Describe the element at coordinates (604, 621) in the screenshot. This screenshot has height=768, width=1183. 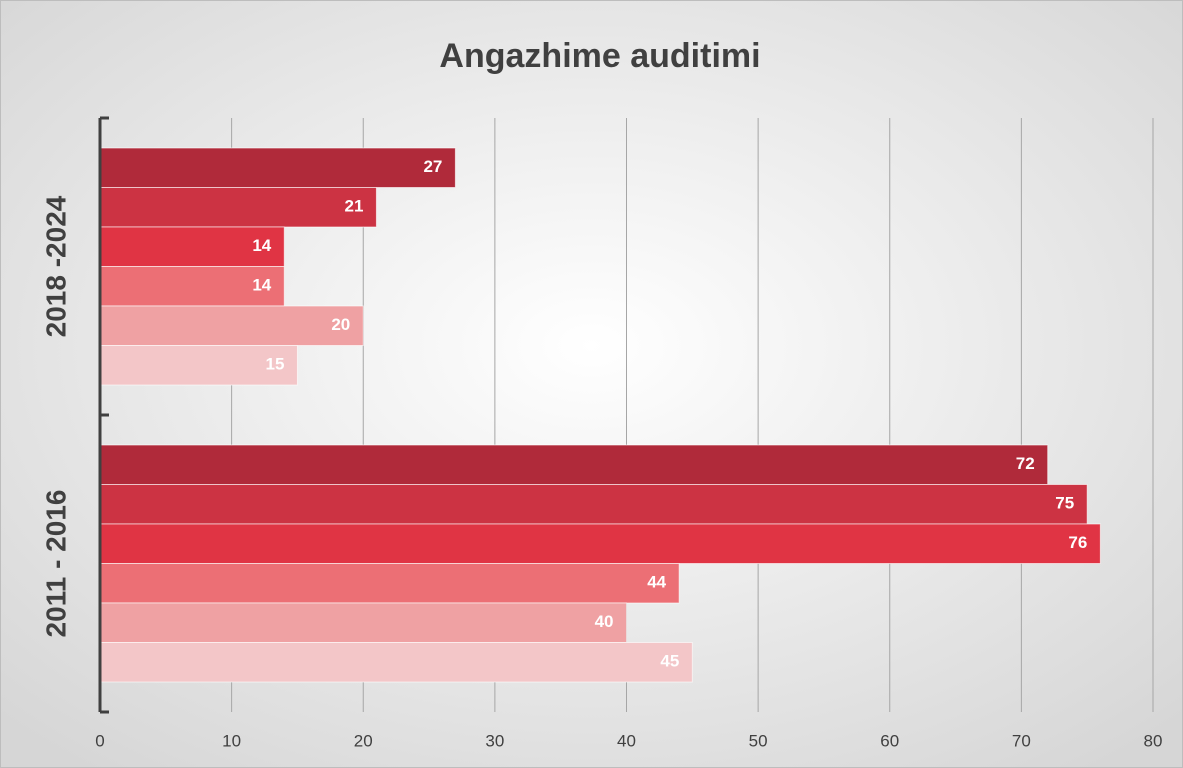
I see `value-label: 40` at that location.